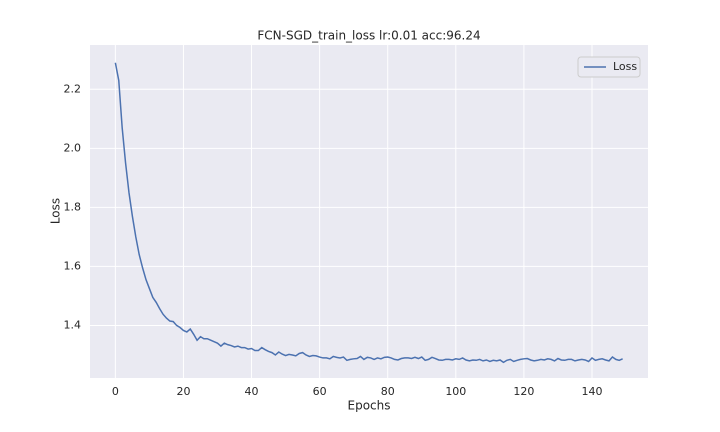 The width and height of the screenshot is (720, 432). Describe the element at coordinates (56, 211) in the screenshot. I see `y-axis-label: Loss` at that location.